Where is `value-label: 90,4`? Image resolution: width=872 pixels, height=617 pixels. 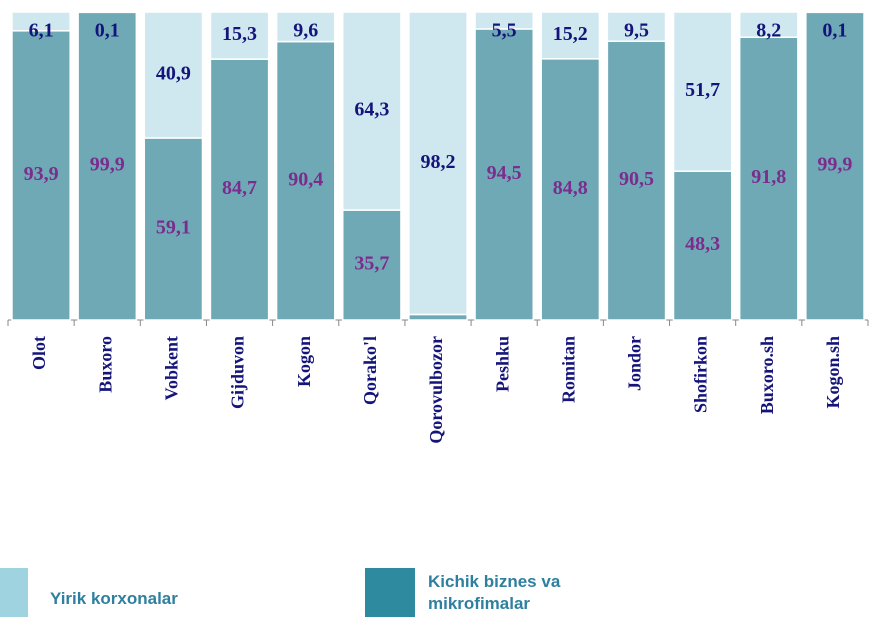 value-label: 90,4 is located at coordinates (305, 179).